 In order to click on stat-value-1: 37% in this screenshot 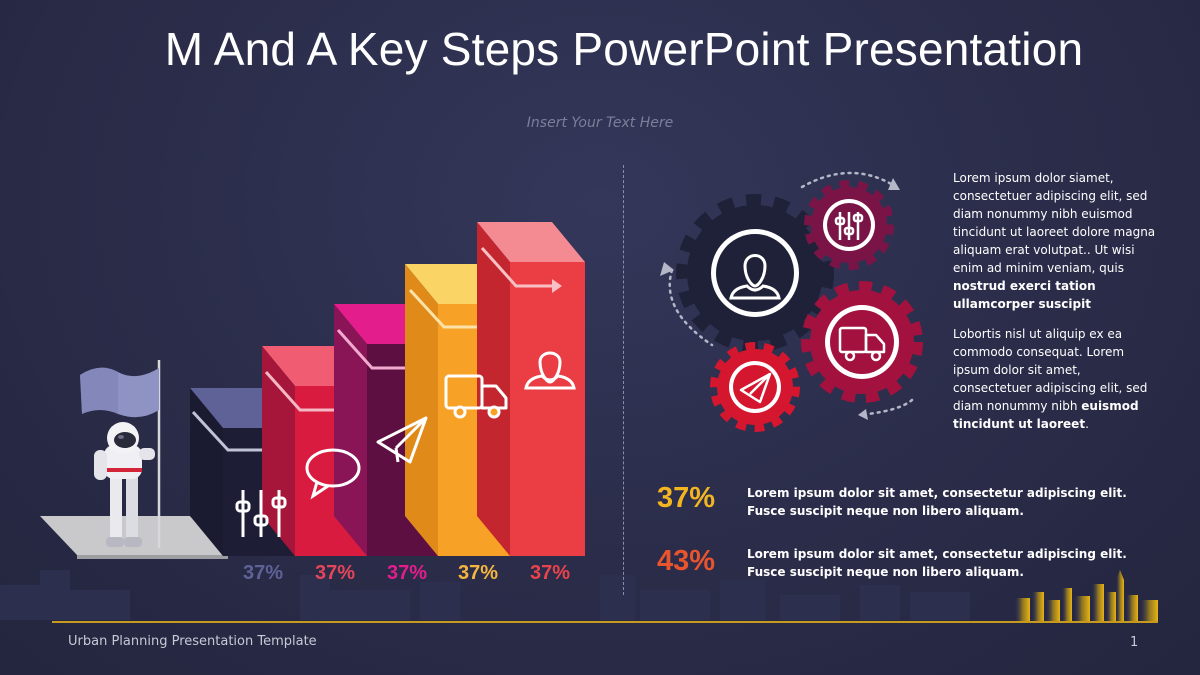, I will do `click(686, 498)`.